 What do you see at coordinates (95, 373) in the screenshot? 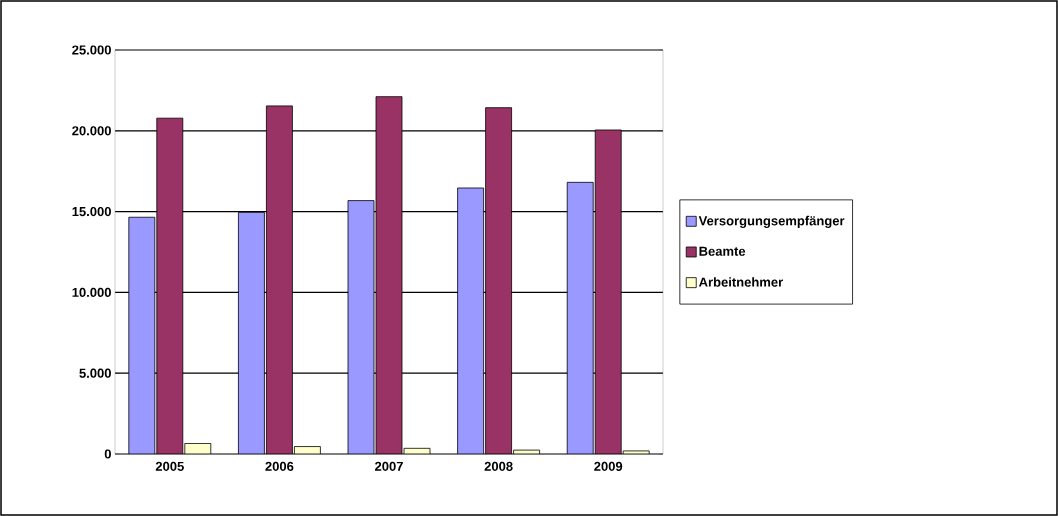
I see `y-tick-label: 5.000` at bounding box center [95, 373].